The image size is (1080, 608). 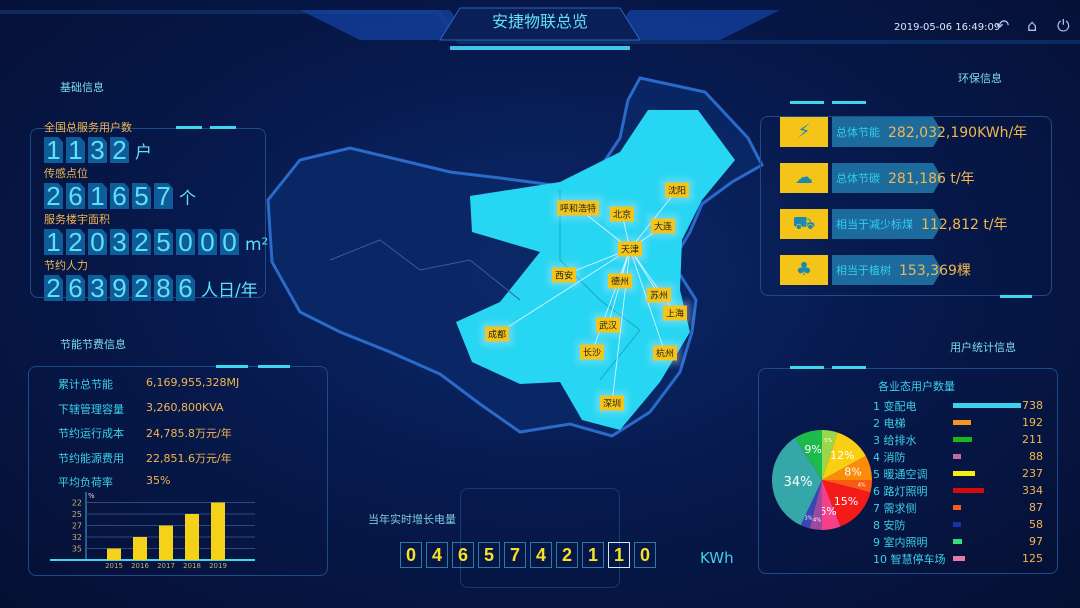 What do you see at coordinates (675, 313) in the screenshot?
I see `city-marker: 上海` at bounding box center [675, 313].